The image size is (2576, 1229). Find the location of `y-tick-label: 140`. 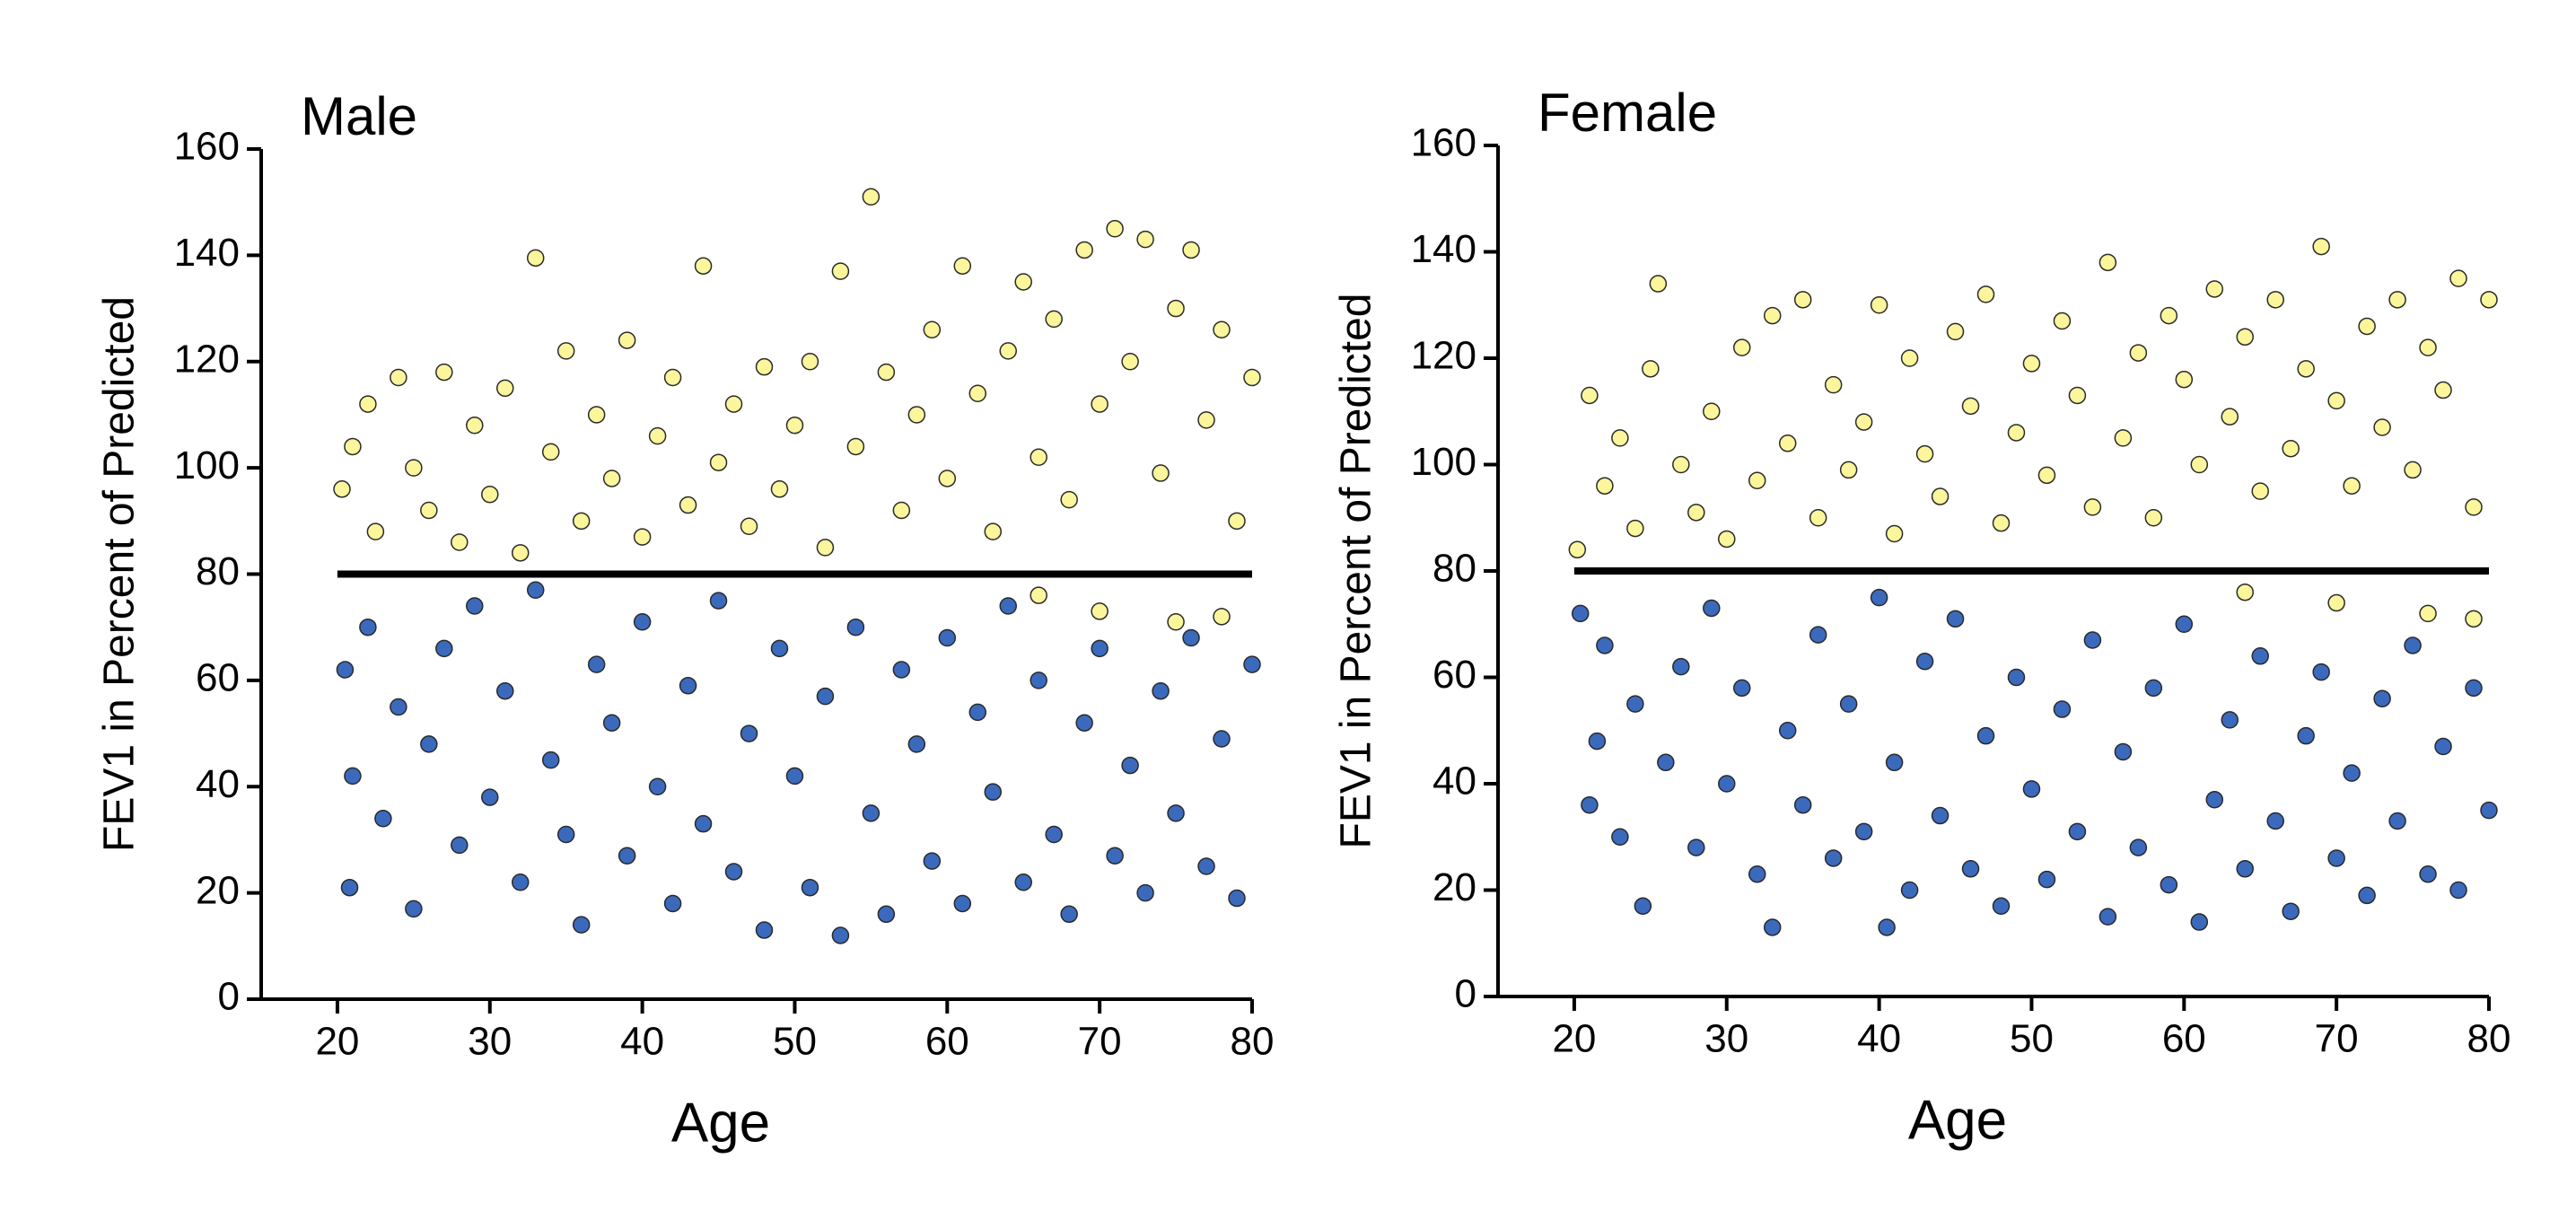

y-tick-label: 140 is located at coordinates (207, 253).